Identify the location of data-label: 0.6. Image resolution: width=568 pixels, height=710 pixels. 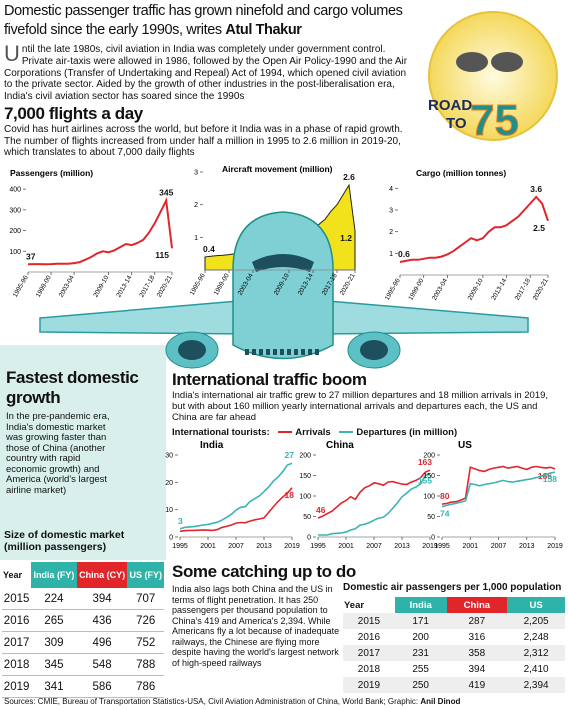
(404, 254).